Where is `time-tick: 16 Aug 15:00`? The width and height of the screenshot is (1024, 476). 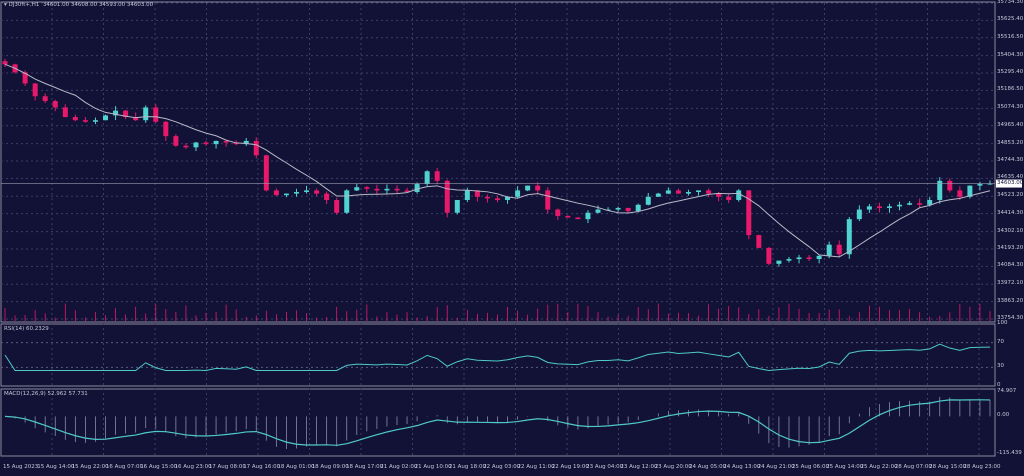 time-tick: 16 Aug 15:00 is located at coordinates (159, 467).